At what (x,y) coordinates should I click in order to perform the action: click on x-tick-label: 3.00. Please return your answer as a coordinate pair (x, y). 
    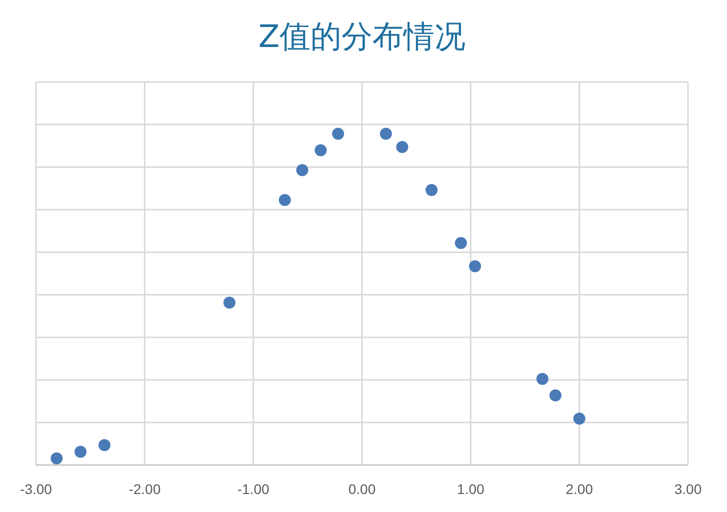
    Looking at the image, I should click on (688, 489).